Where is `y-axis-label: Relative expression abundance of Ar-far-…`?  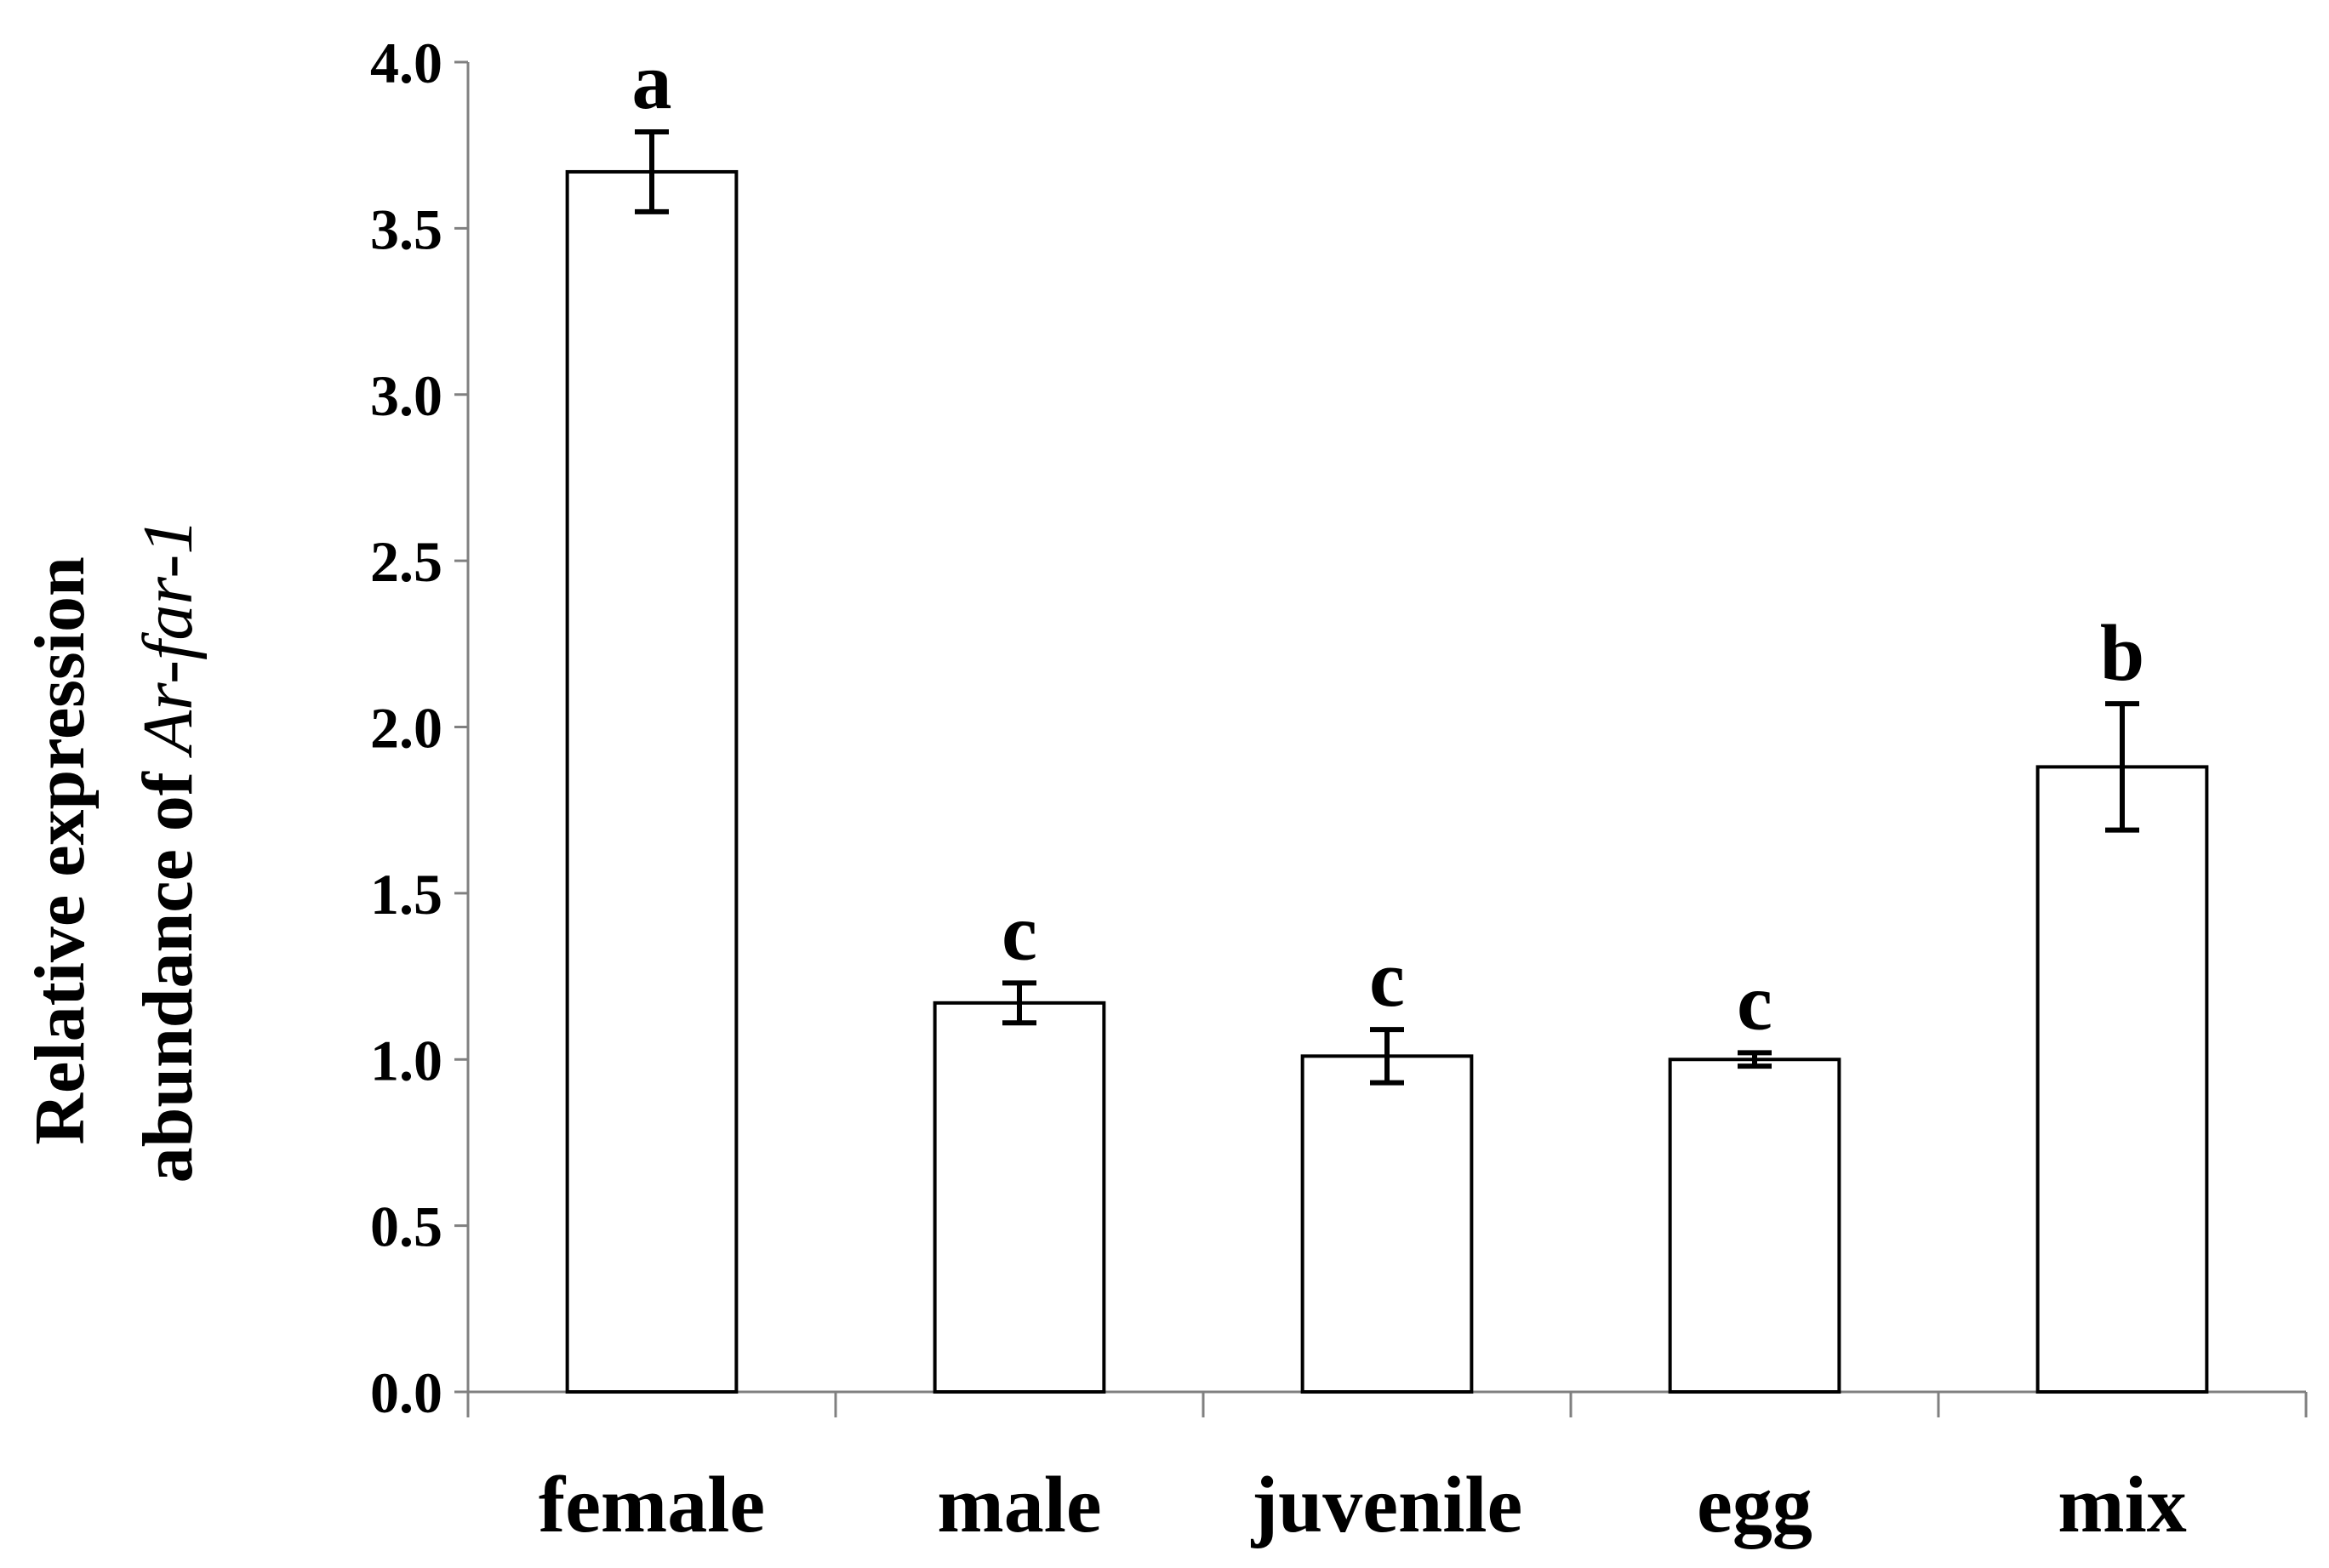 y-axis-label: Relative expression abundance of Ar-far-… is located at coordinates (114, 851).